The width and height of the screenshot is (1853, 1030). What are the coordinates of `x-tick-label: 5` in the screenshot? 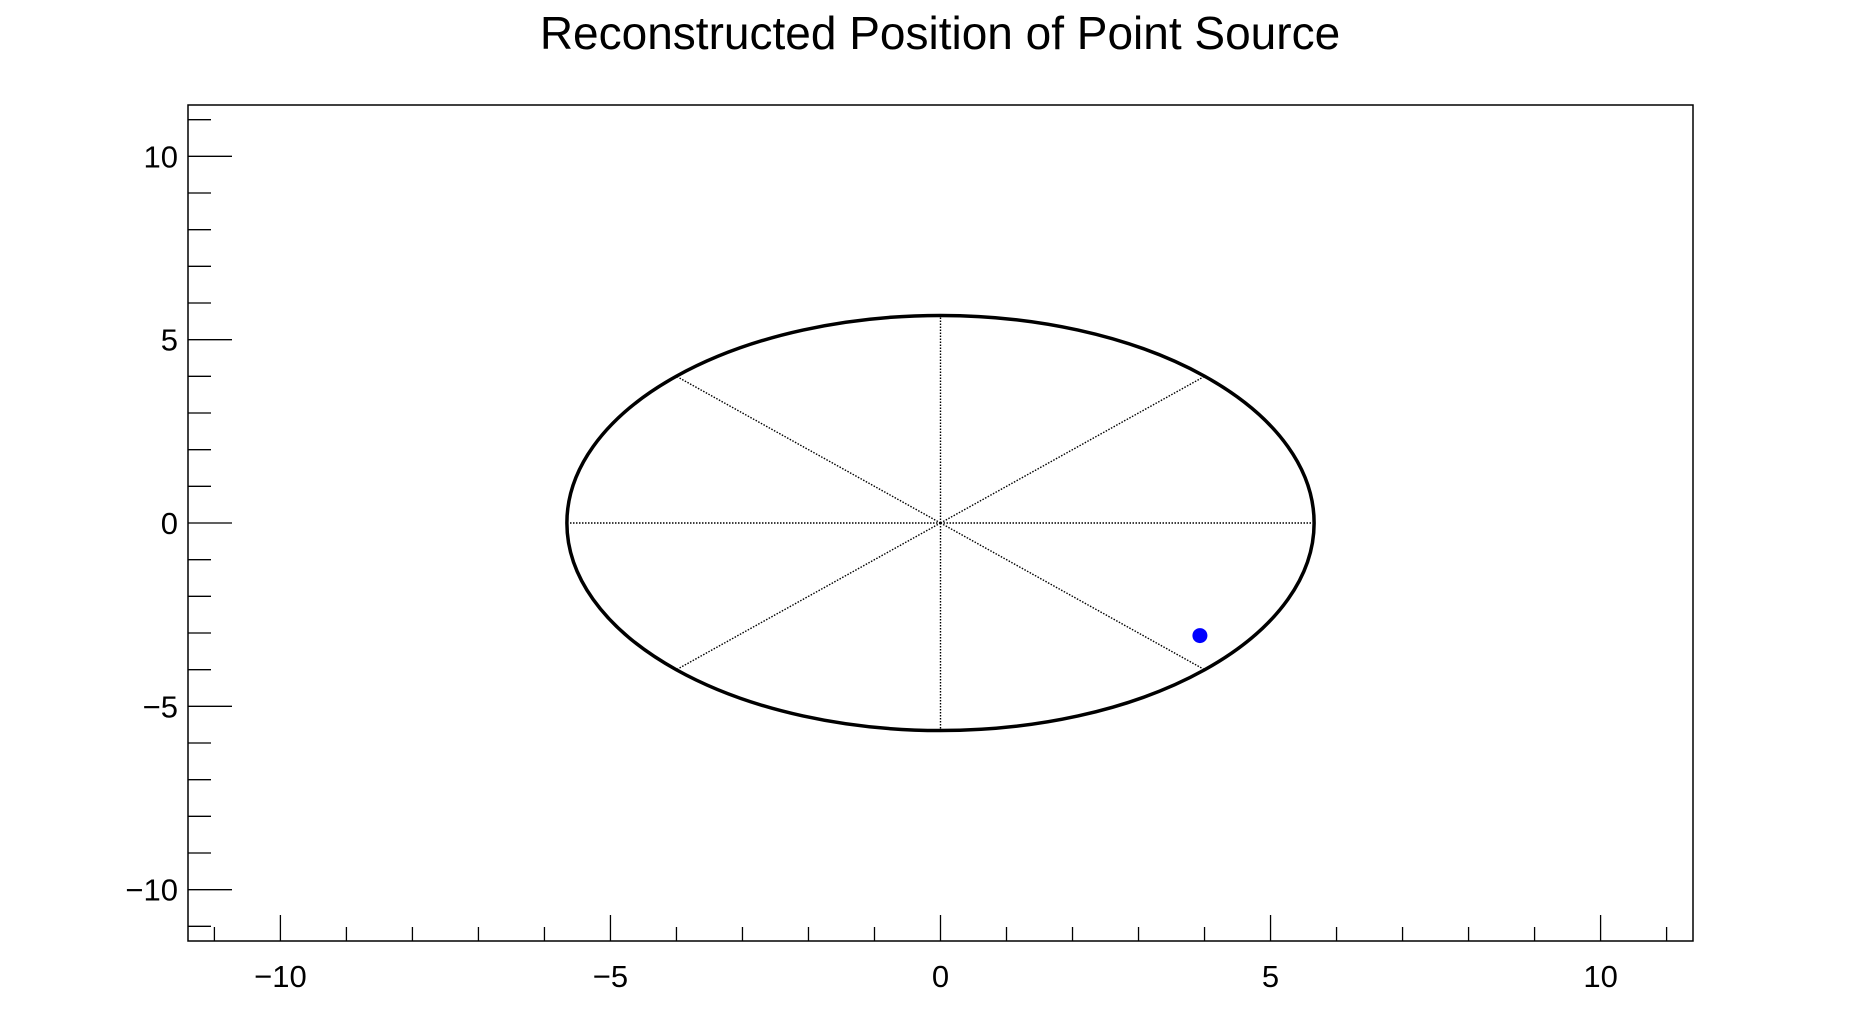 It's located at (1270, 976).